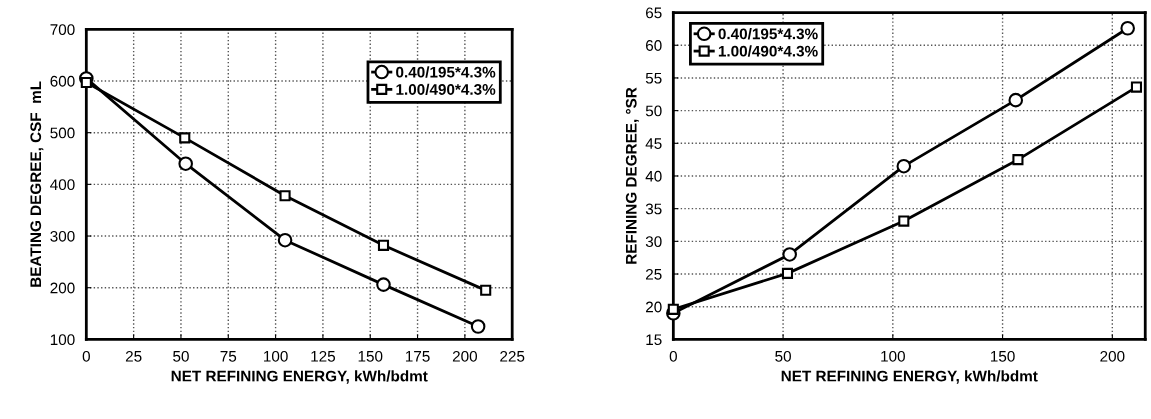 The image size is (1151, 419). What do you see at coordinates (653, 242) in the screenshot?
I see `y-tick-label: 30` at bounding box center [653, 242].